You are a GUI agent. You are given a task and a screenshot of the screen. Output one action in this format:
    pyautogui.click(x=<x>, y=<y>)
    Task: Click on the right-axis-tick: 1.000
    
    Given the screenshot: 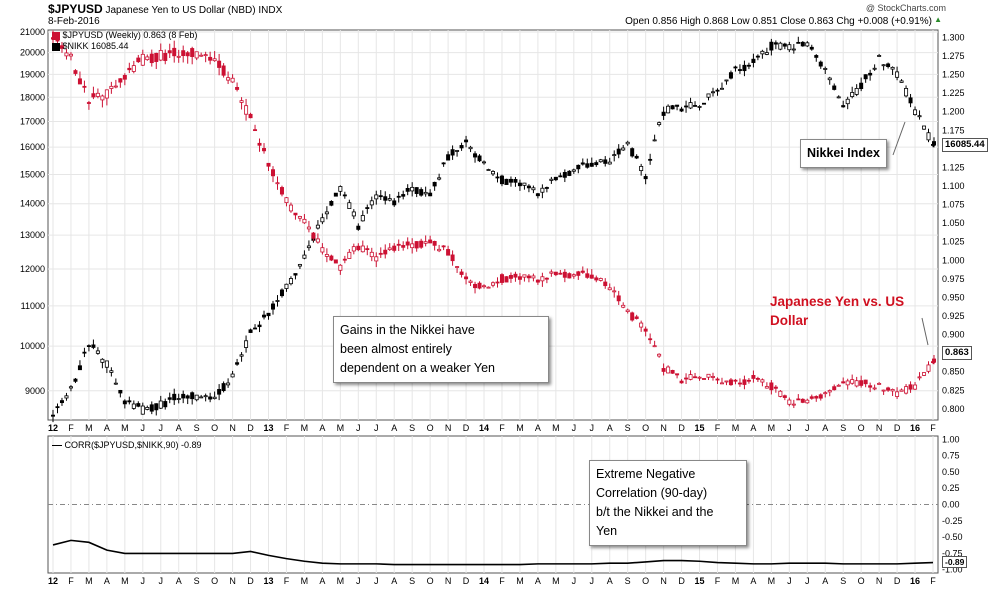 What is the action you would take?
    pyautogui.click(x=953, y=260)
    